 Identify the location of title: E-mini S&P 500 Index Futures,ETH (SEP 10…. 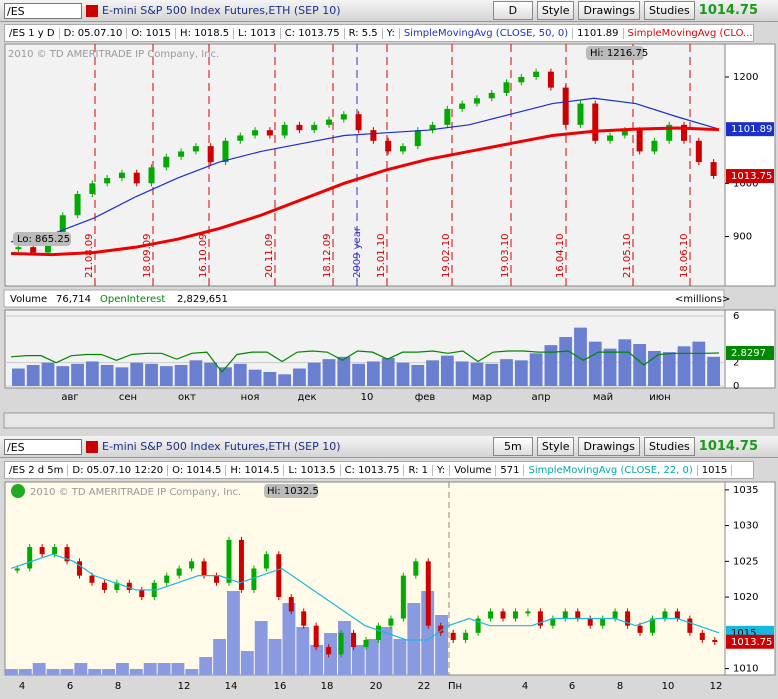
(221, 10).